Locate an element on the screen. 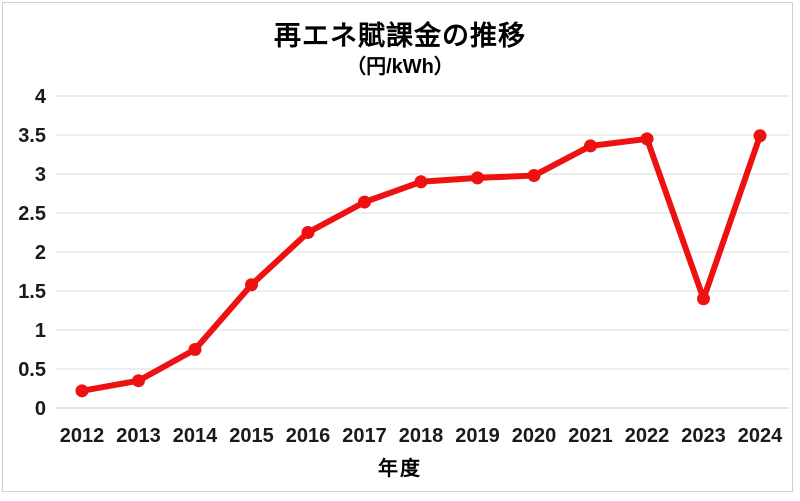  data-point-2024 is located at coordinates (760, 136).